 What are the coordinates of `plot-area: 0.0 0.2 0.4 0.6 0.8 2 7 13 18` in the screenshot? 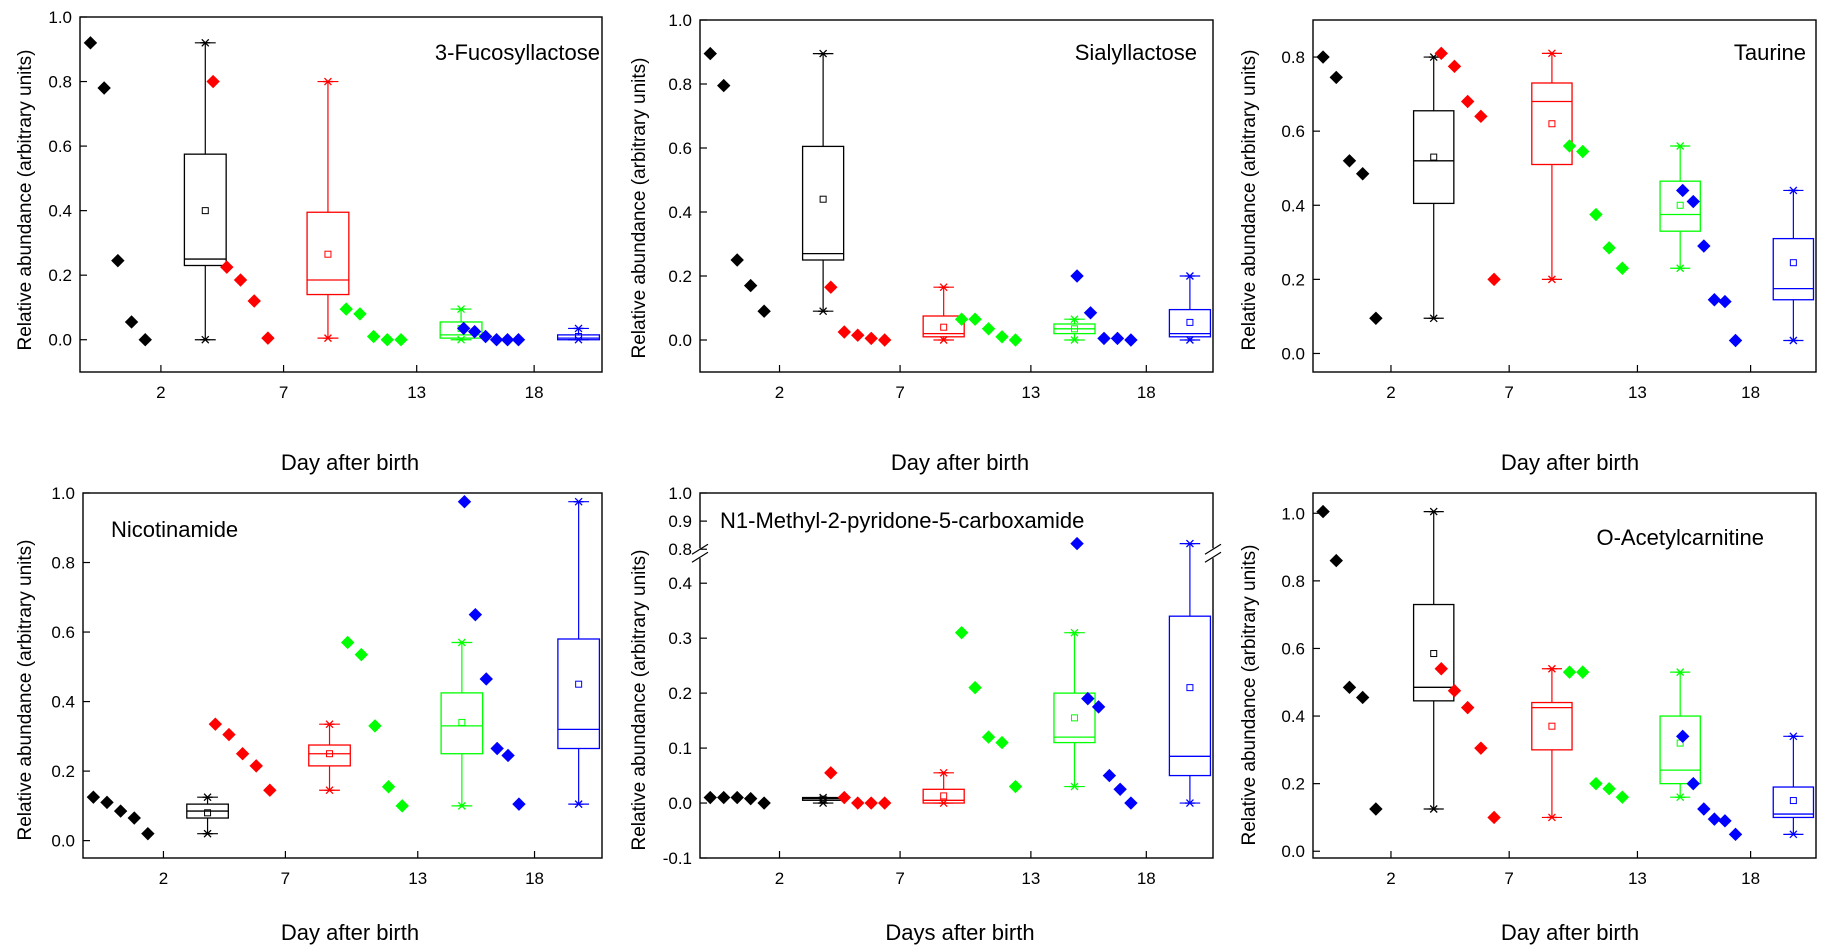 It's located at (1549, 210).